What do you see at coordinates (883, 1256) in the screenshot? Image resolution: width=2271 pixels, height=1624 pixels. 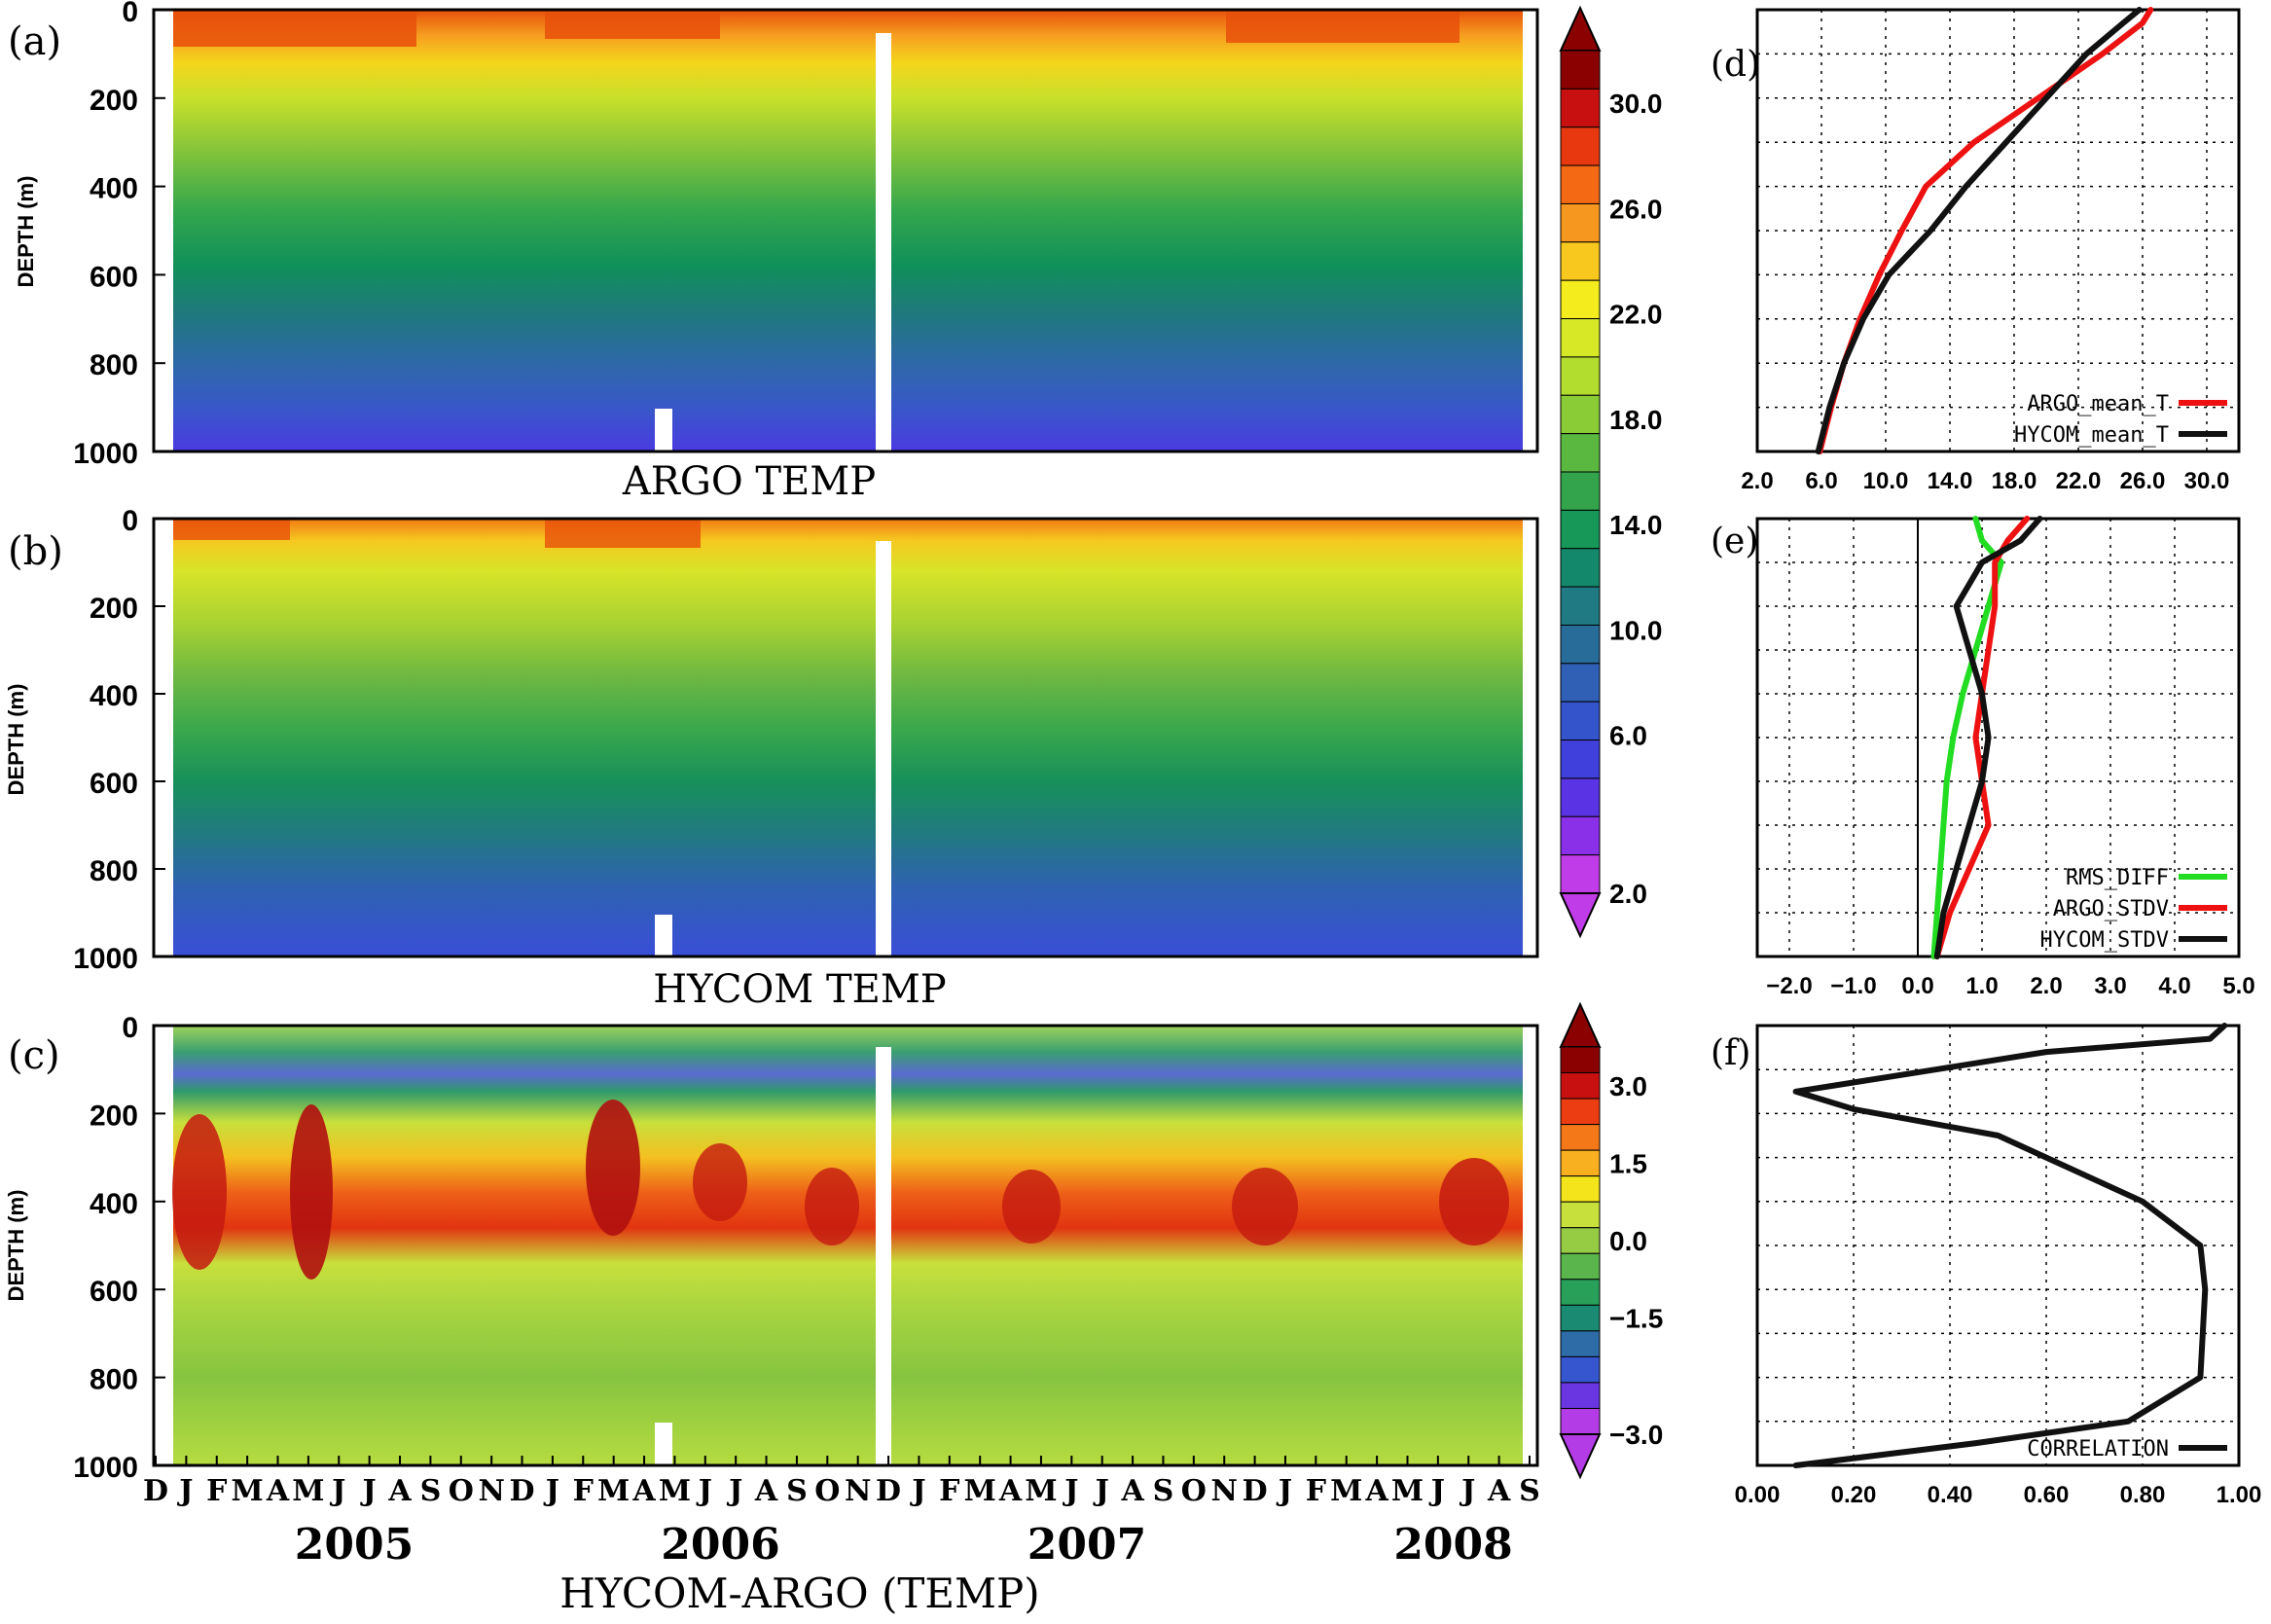 I see `panel-c-gap` at bounding box center [883, 1256].